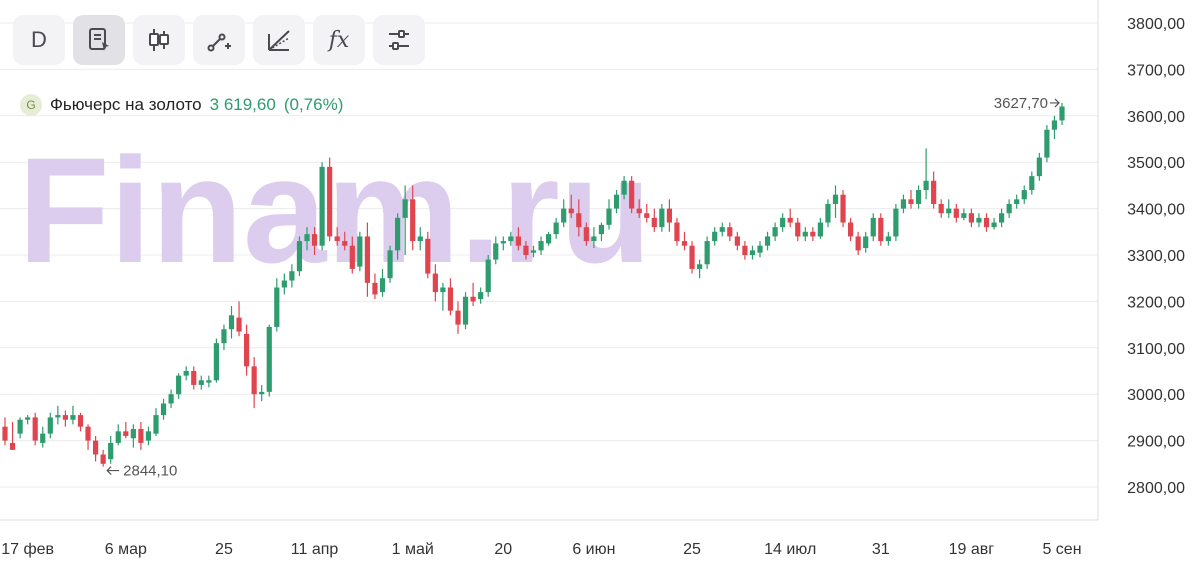  What do you see at coordinates (39, 40) in the screenshot?
I see `period-button: D` at bounding box center [39, 40].